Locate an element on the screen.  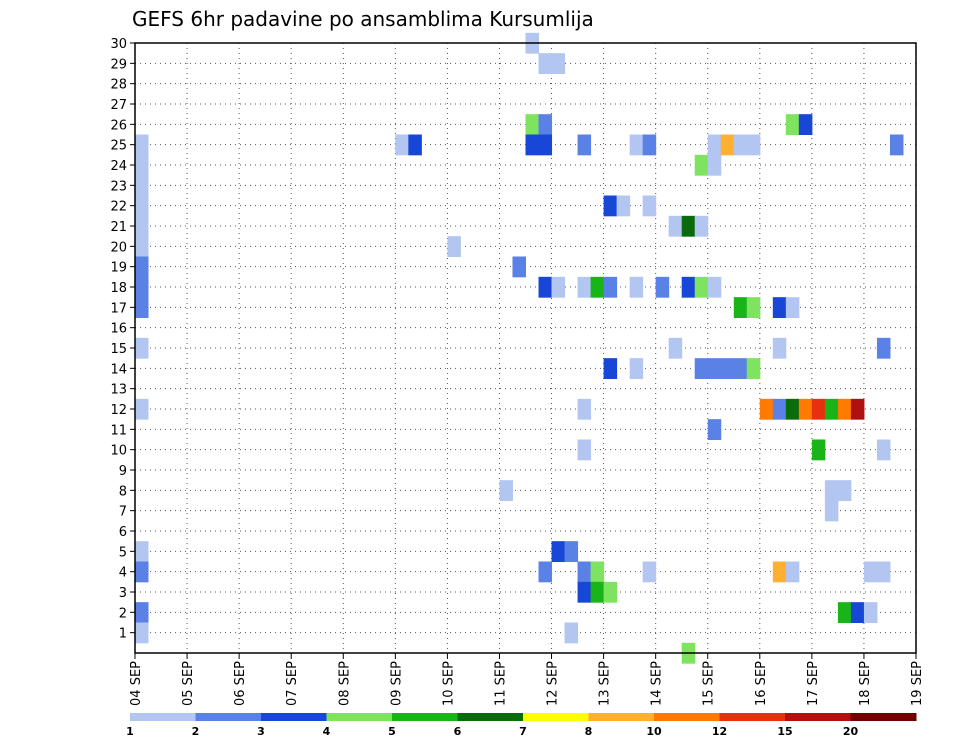
legend-label: 2 is located at coordinates (196, 731).